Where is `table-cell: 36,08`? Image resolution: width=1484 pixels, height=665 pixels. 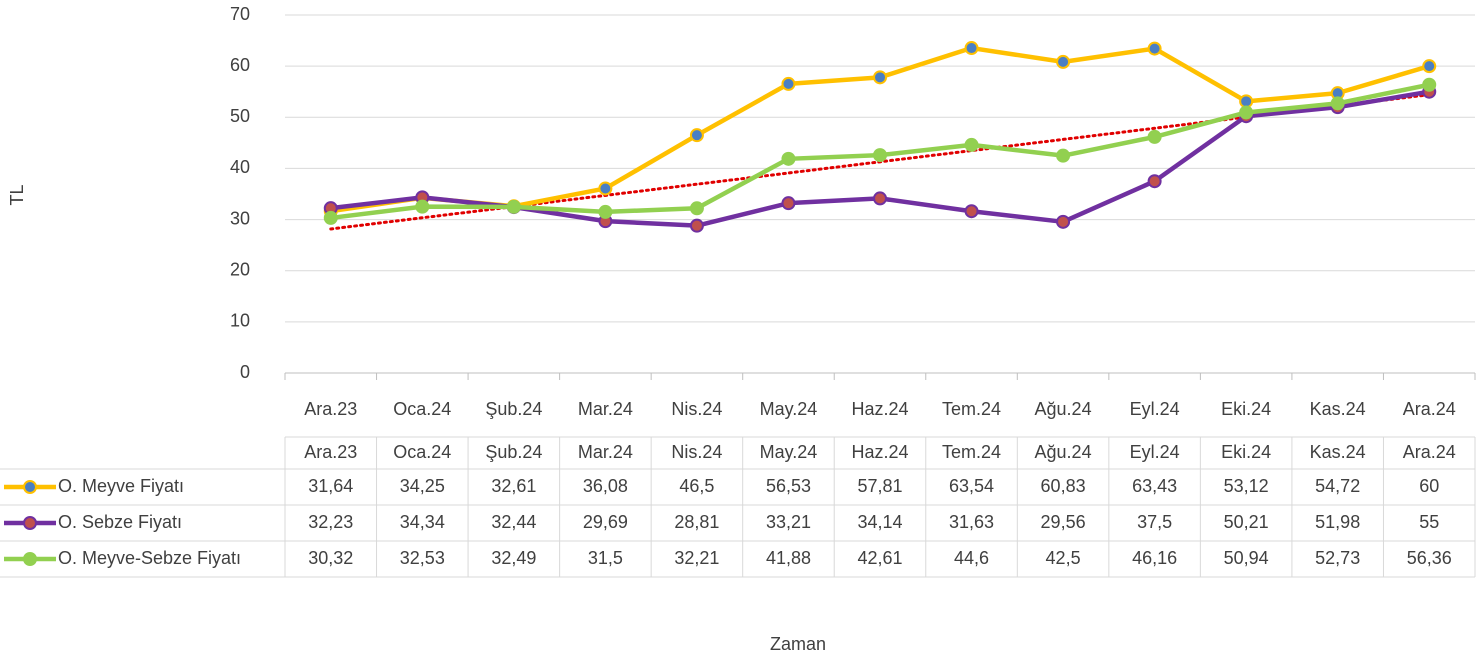 table-cell: 36,08 is located at coordinates (605, 486).